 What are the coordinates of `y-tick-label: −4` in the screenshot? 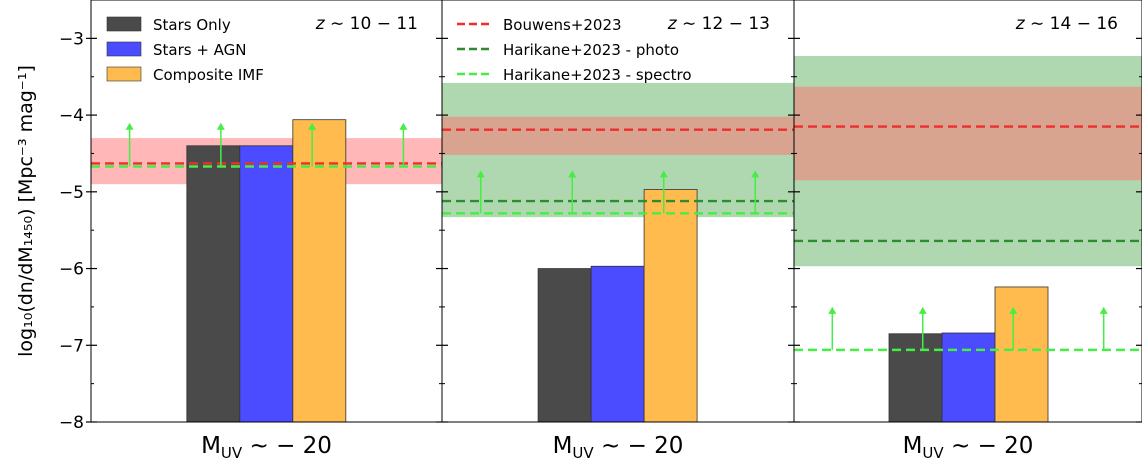 It's located at (71, 116).